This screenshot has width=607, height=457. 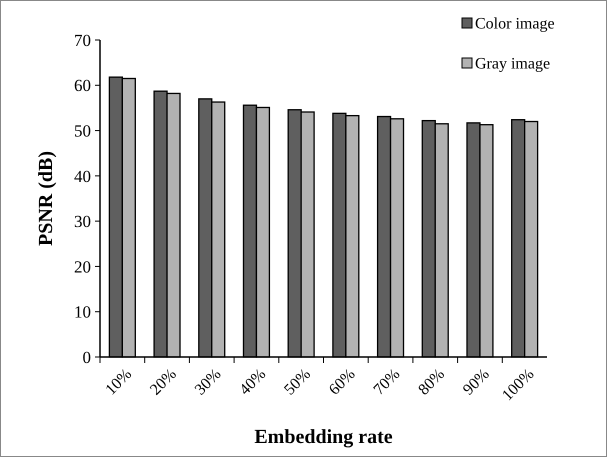 What do you see at coordinates (82, 266) in the screenshot?
I see `y-tick-label: 20` at bounding box center [82, 266].